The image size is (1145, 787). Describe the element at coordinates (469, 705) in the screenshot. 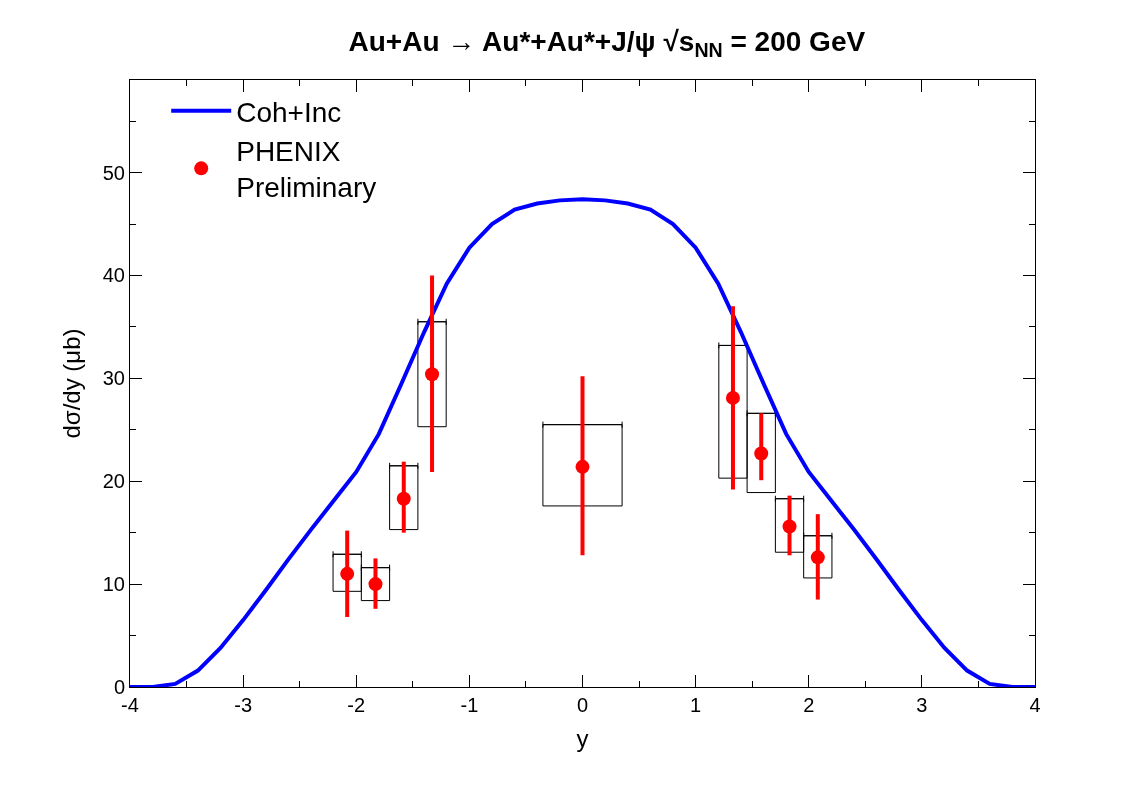

I see `x-tick-label: -1` at that location.